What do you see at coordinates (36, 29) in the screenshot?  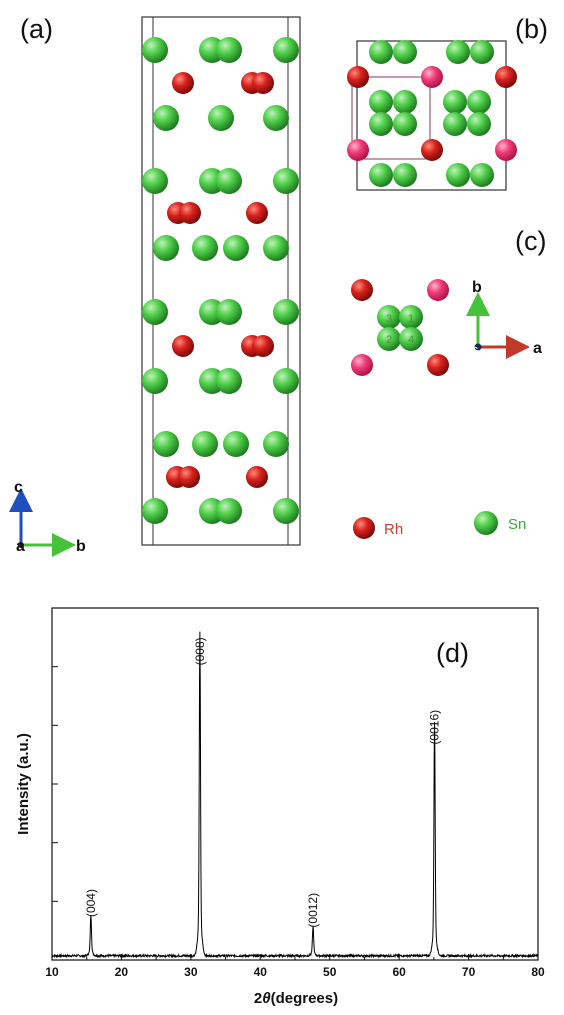 I see `panel-label-a: (a)` at bounding box center [36, 29].